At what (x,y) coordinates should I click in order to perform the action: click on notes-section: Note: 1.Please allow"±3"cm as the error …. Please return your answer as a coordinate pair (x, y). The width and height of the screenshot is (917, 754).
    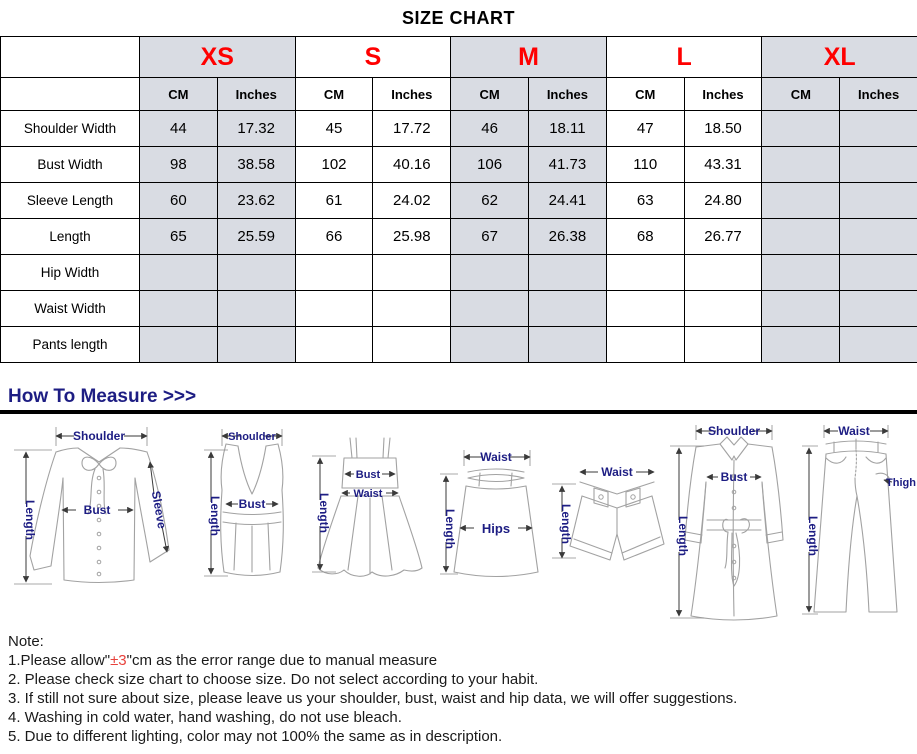
    Looking at the image, I should click on (462, 689).